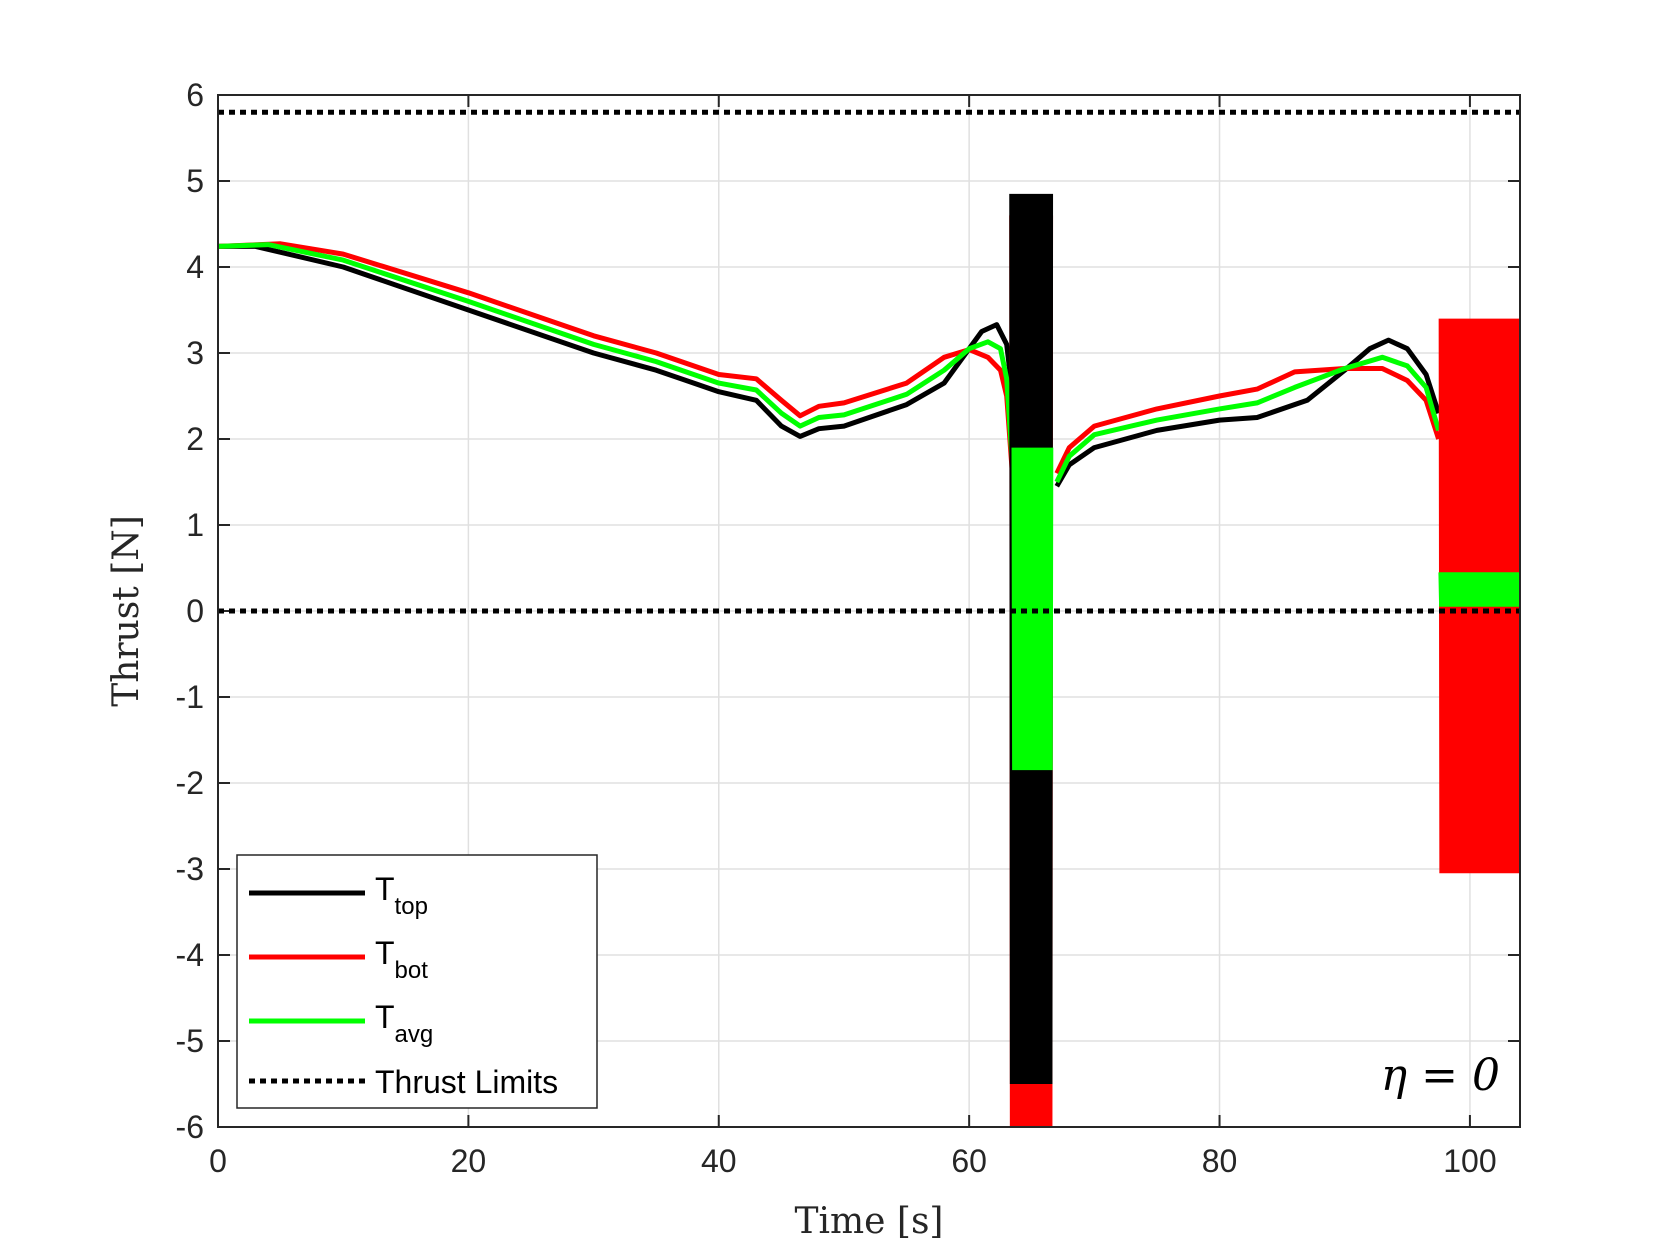 Image resolution: width=1661 pixels, height=1250 pixels. What do you see at coordinates (218, 1161) in the screenshot?
I see `x-tick-label: 0` at bounding box center [218, 1161].